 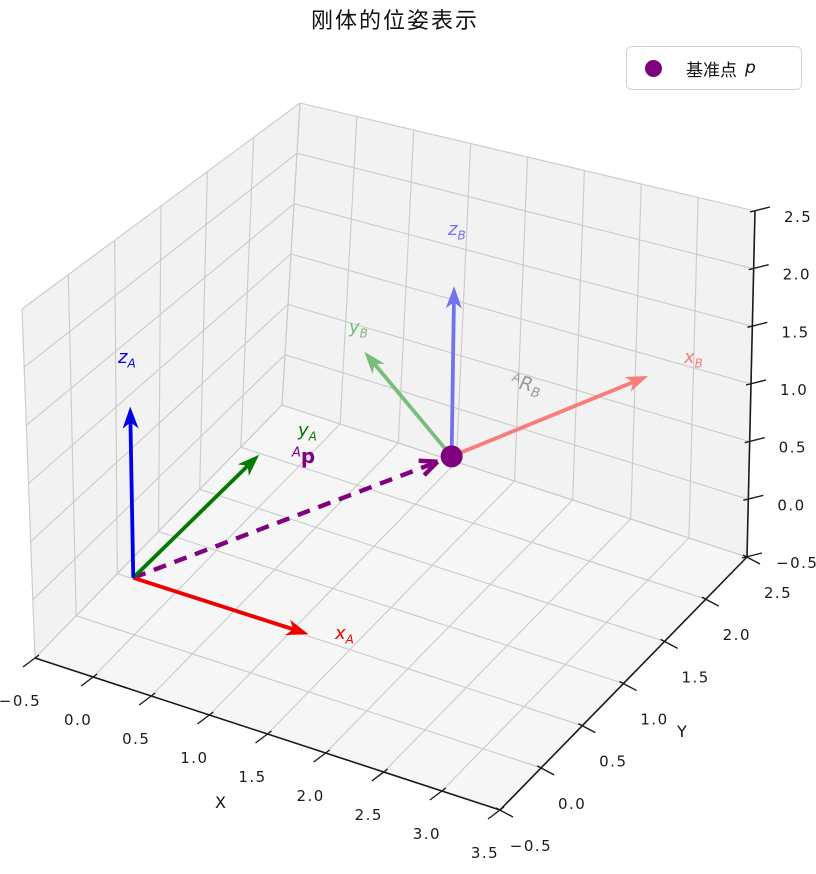 What do you see at coordinates (698, 363) in the screenshot?
I see `frame-b-x-label-sub: B` at bounding box center [698, 363].